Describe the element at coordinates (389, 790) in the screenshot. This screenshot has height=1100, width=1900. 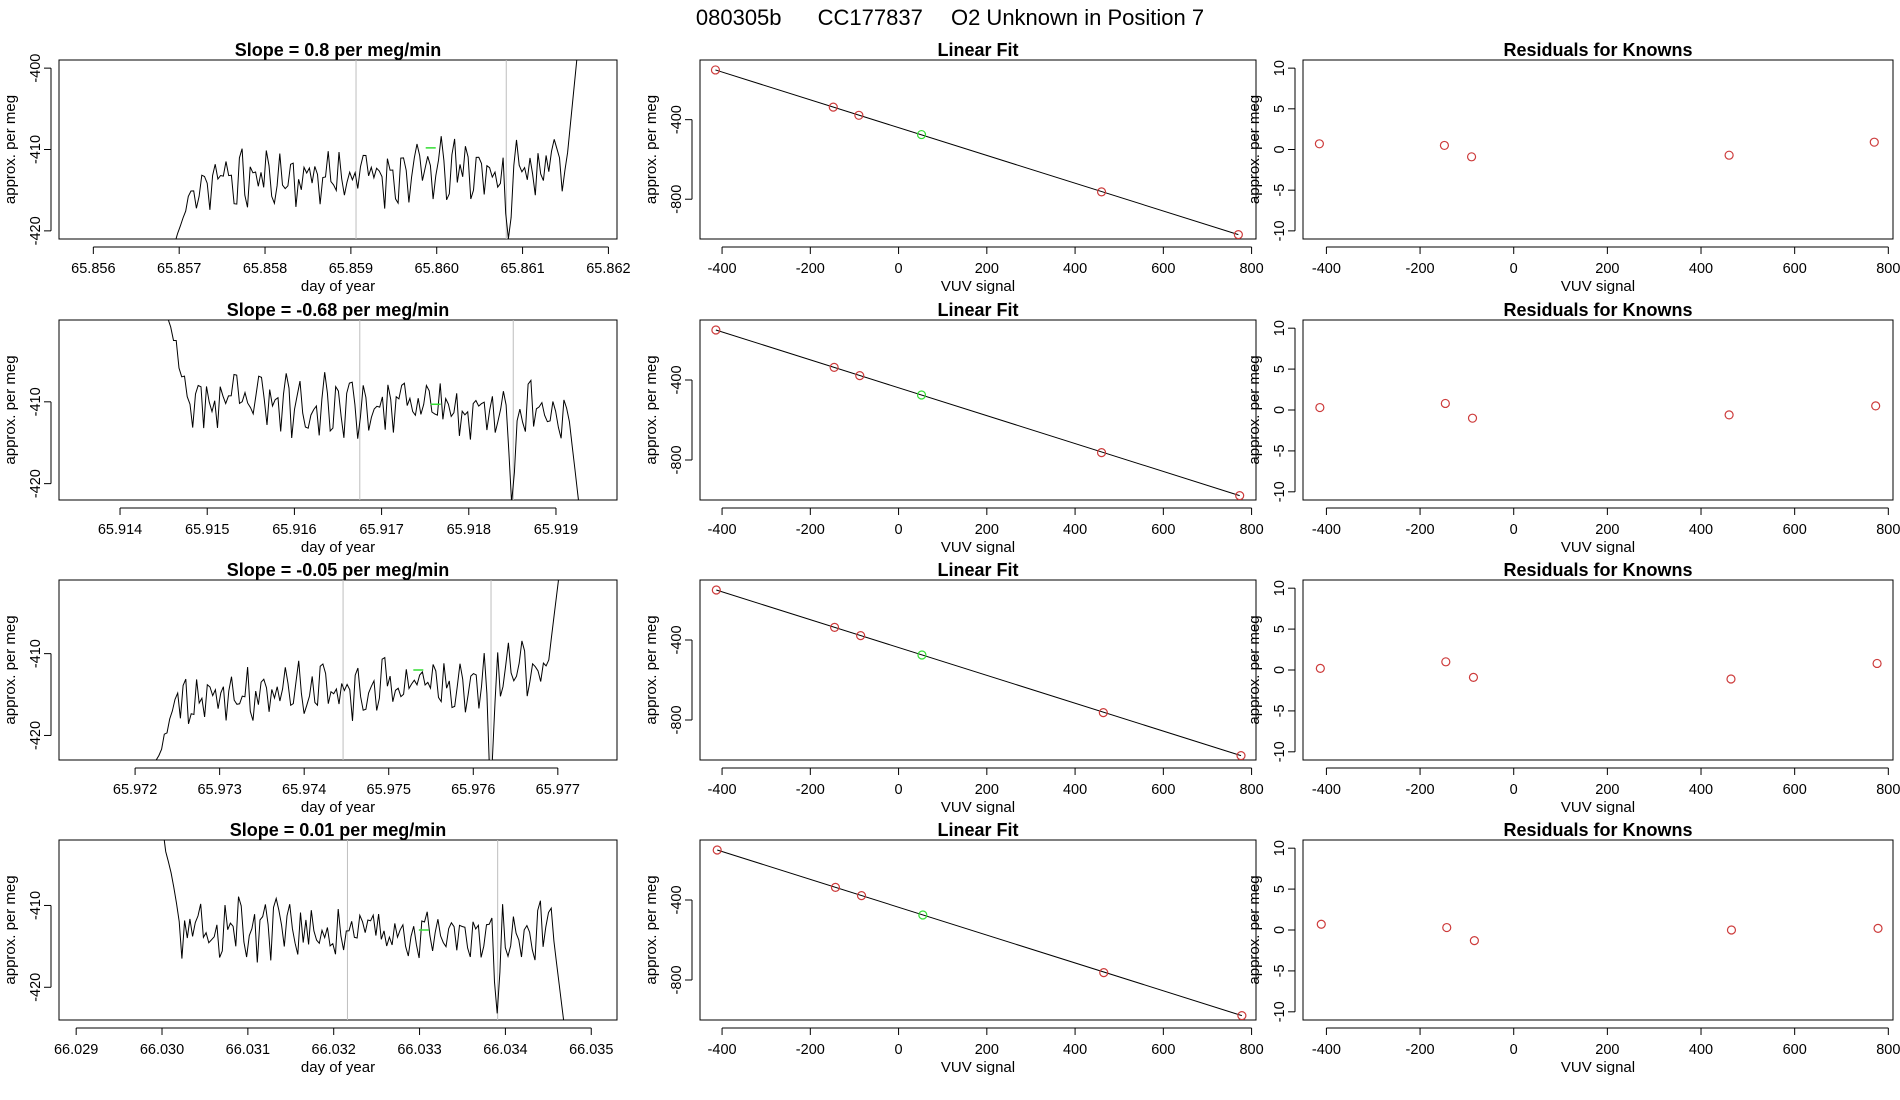
I see `x-tick-label: 65.975` at that location.